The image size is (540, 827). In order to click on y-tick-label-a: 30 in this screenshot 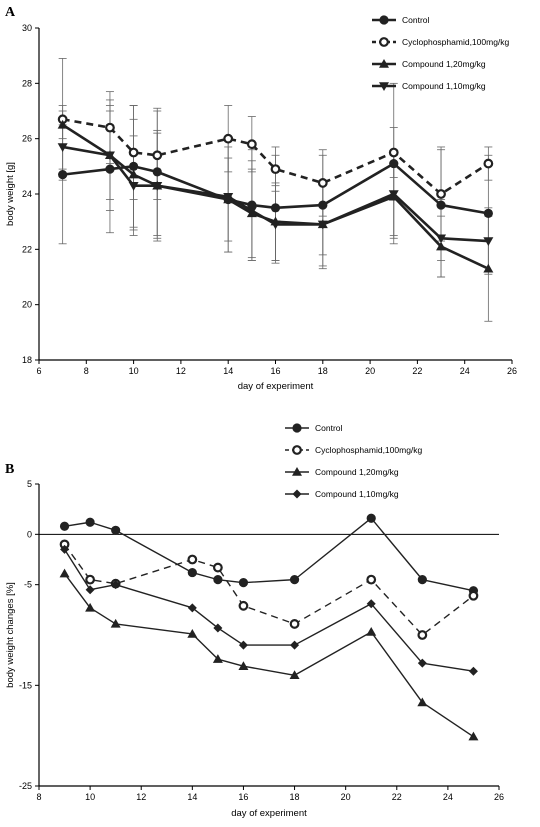, I will do `click(27, 28)`.